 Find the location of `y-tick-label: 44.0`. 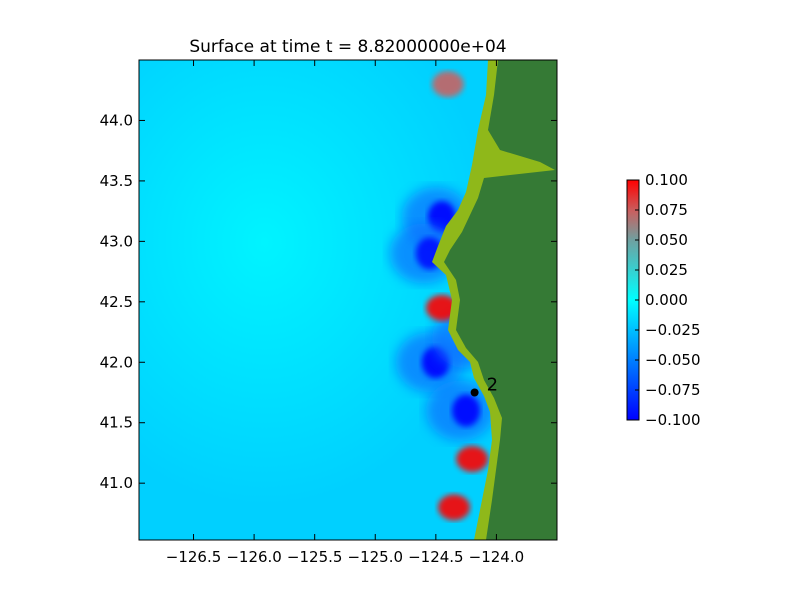

y-tick-label: 44.0 is located at coordinates (116, 120).